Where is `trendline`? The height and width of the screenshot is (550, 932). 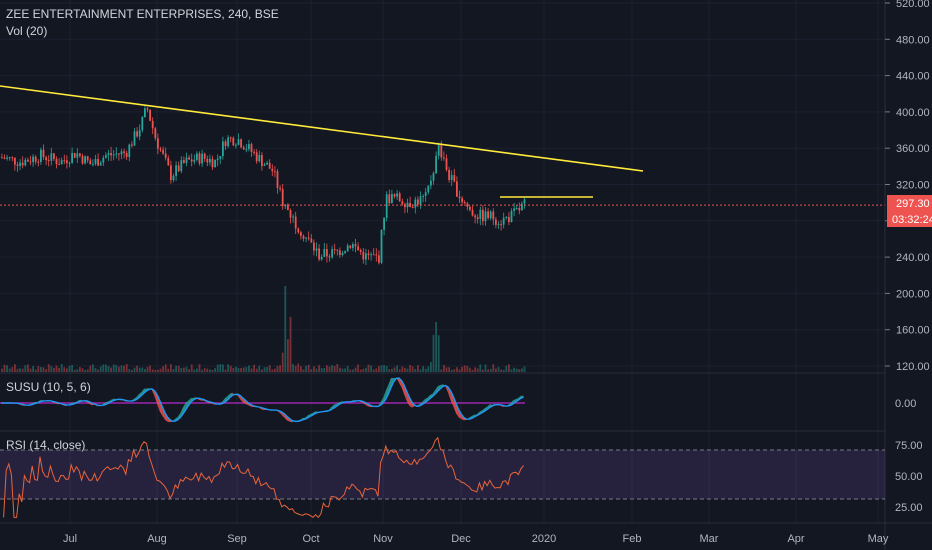 trendline is located at coordinates (322, 128).